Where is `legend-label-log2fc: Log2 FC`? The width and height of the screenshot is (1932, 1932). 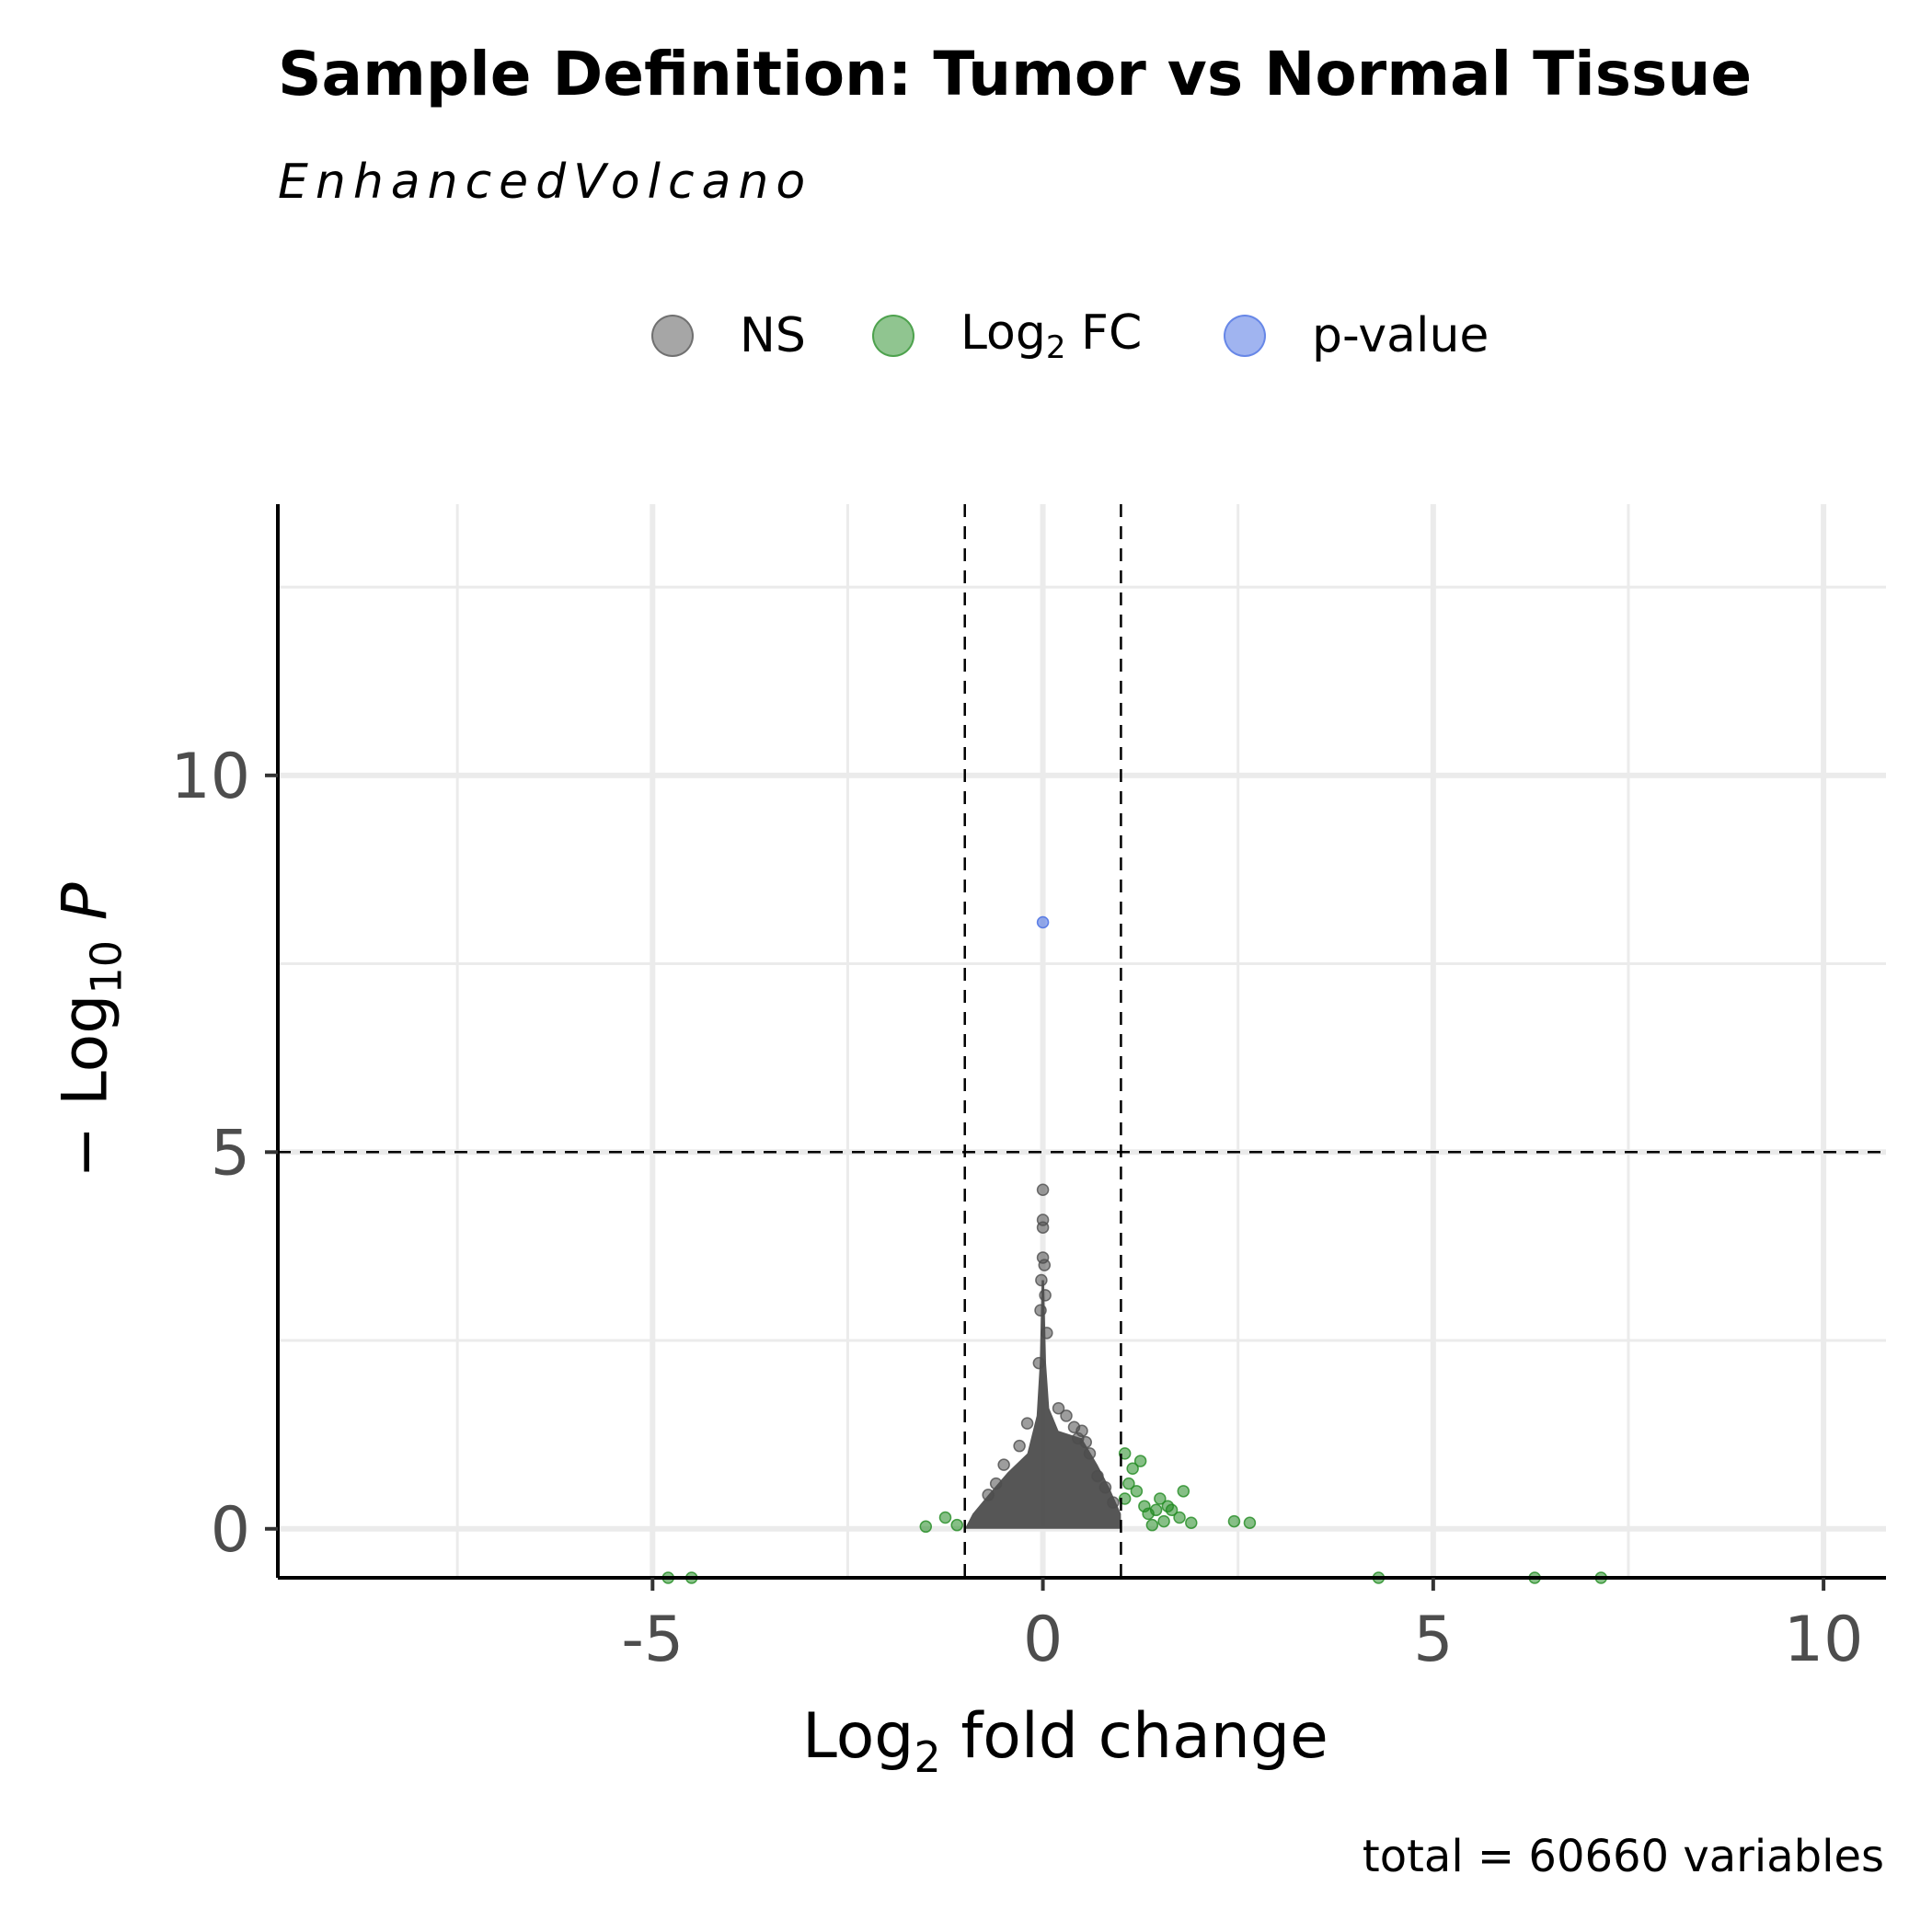
legend-label-log2fc: Log2 FC is located at coordinates (1051, 335).